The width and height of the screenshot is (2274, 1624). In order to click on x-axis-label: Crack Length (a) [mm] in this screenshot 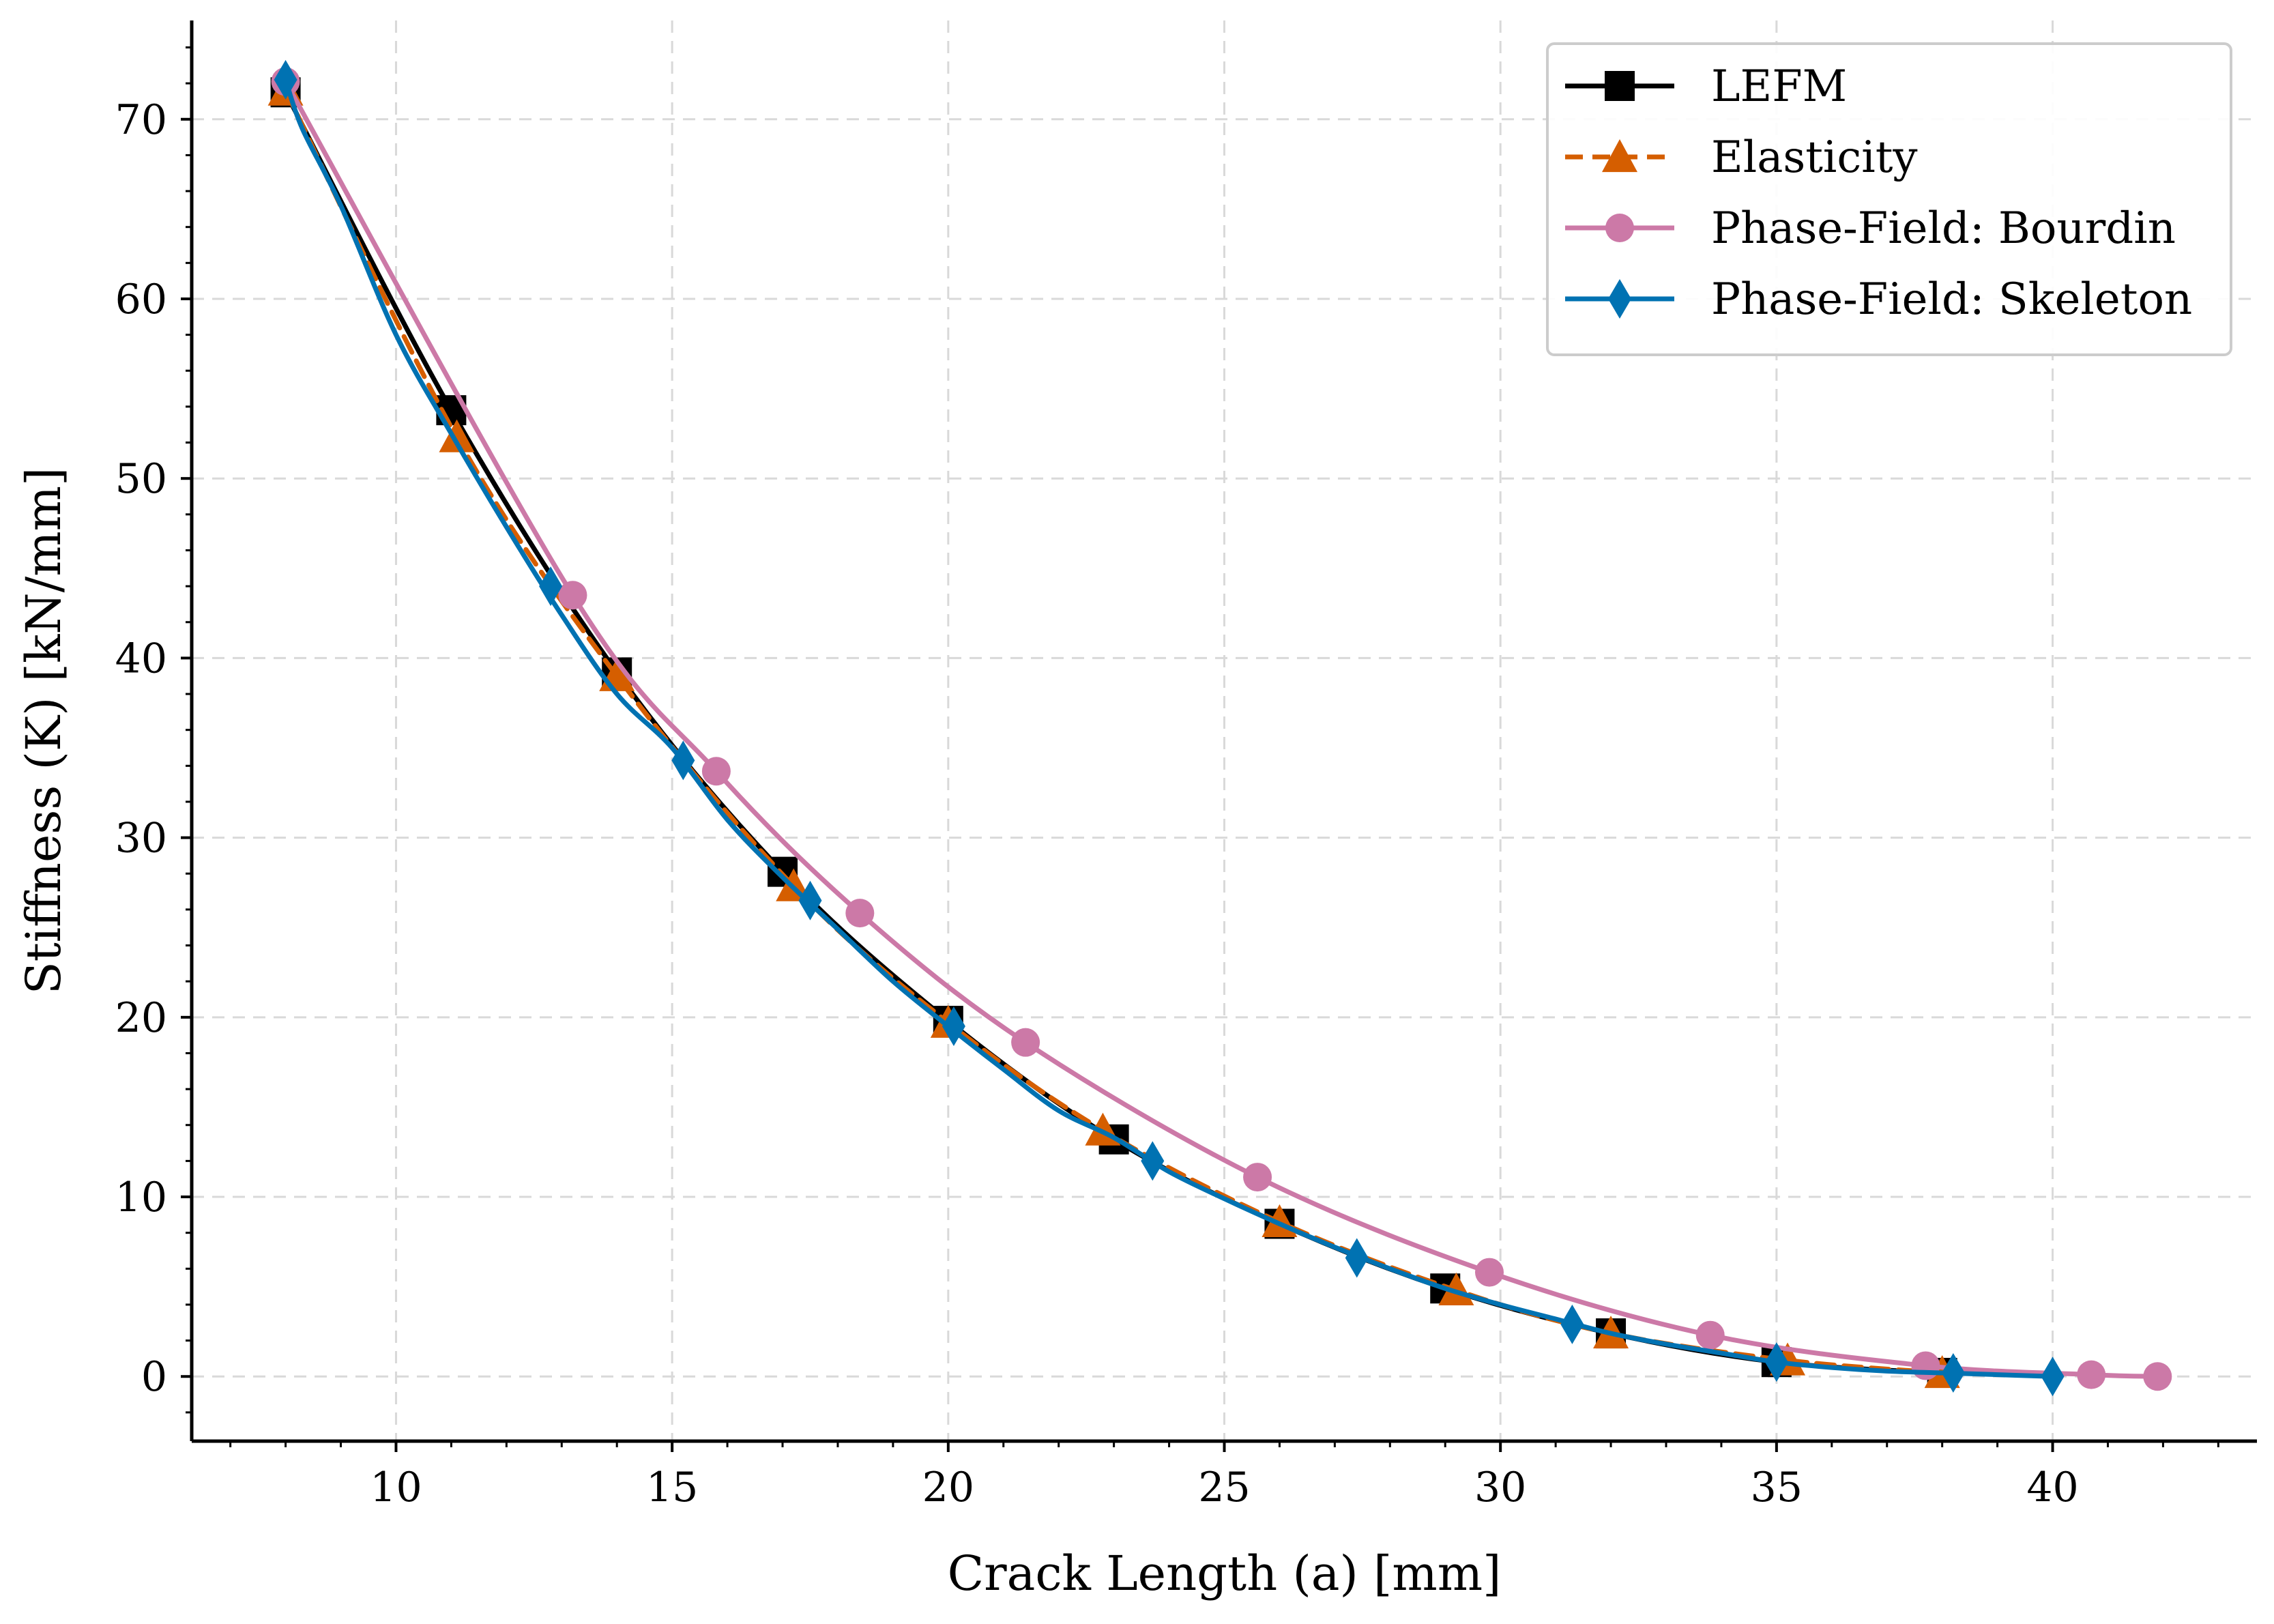, I will do `click(1225, 1573)`.